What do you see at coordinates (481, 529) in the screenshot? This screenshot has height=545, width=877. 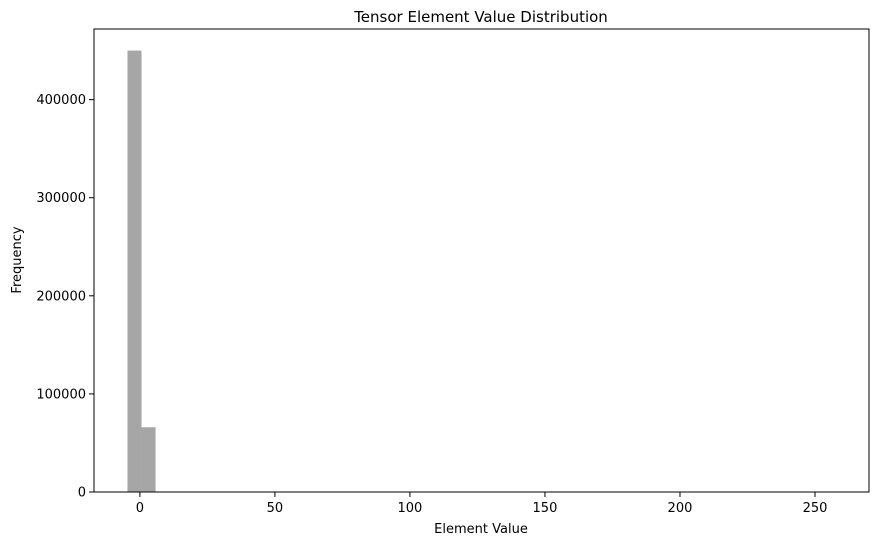 I see `x-axis-label: Element Value` at bounding box center [481, 529].